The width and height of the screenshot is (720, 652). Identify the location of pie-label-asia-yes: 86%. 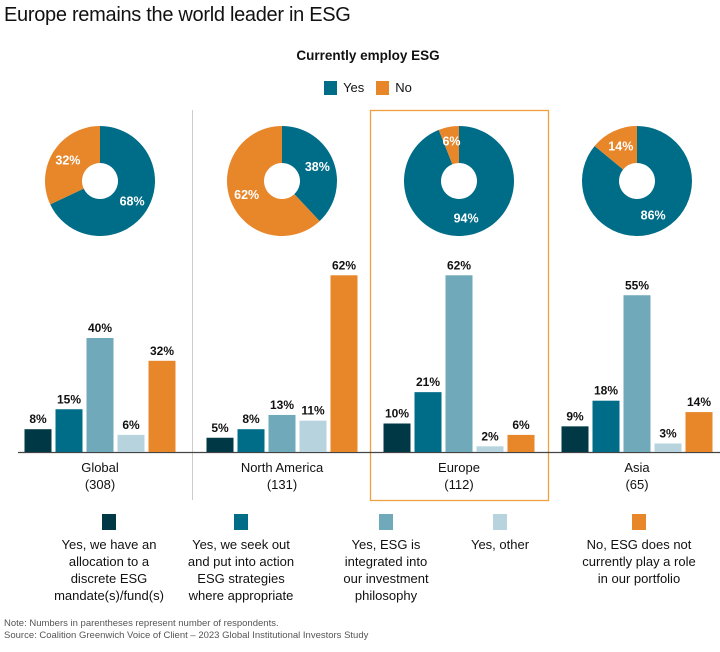
(653, 215).